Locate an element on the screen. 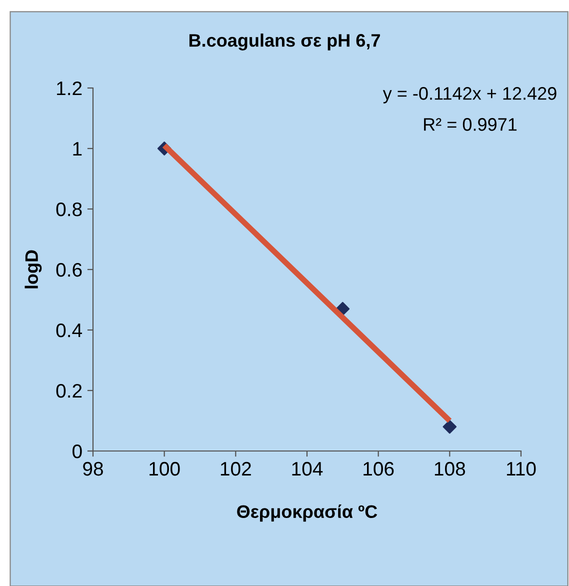 The width and height of the screenshot is (569, 586). y-axis-title: logD is located at coordinates (33, 269).